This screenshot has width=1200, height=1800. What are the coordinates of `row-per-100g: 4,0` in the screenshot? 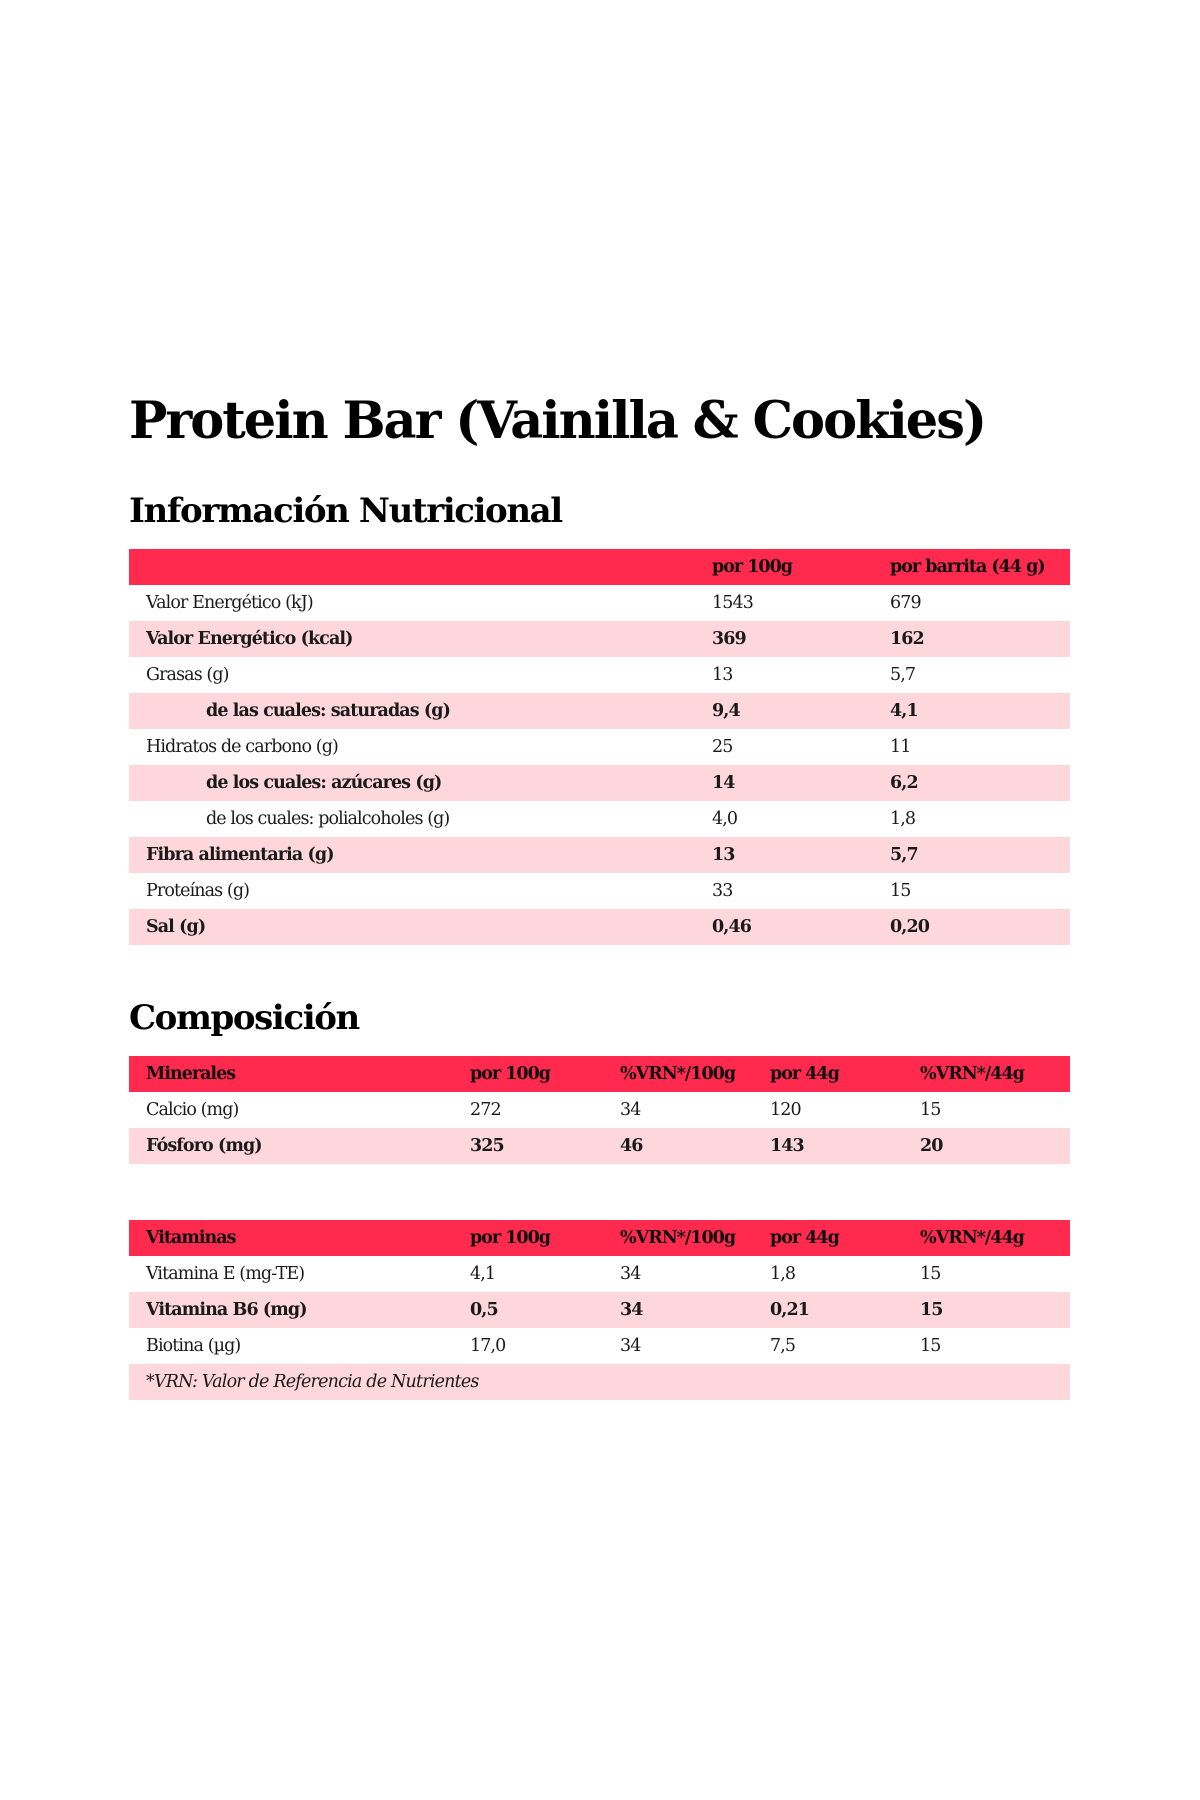 It's located at (725, 819).